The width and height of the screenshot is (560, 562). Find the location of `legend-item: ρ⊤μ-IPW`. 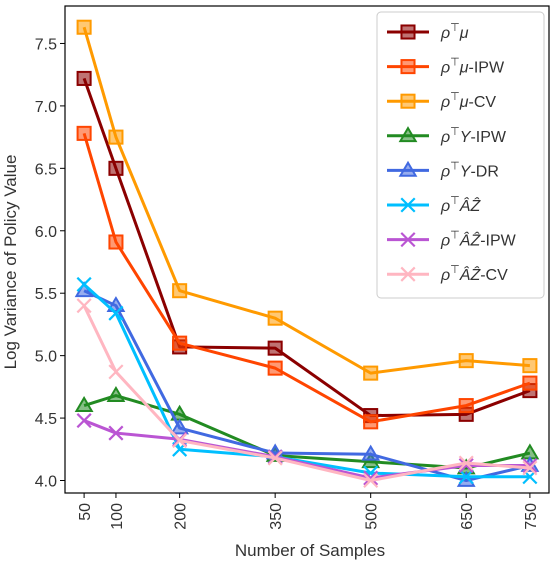

legend-item: ρ⊤μ-IPW is located at coordinates (446, 67).